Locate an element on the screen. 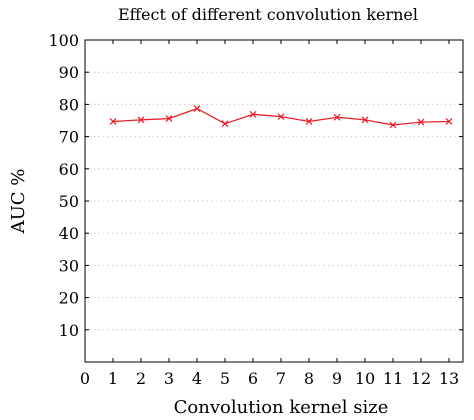 Image resolution: width=474 pixels, height=420 pixels. x-tick-label-8: 8 is located at coordinates (309, 378).